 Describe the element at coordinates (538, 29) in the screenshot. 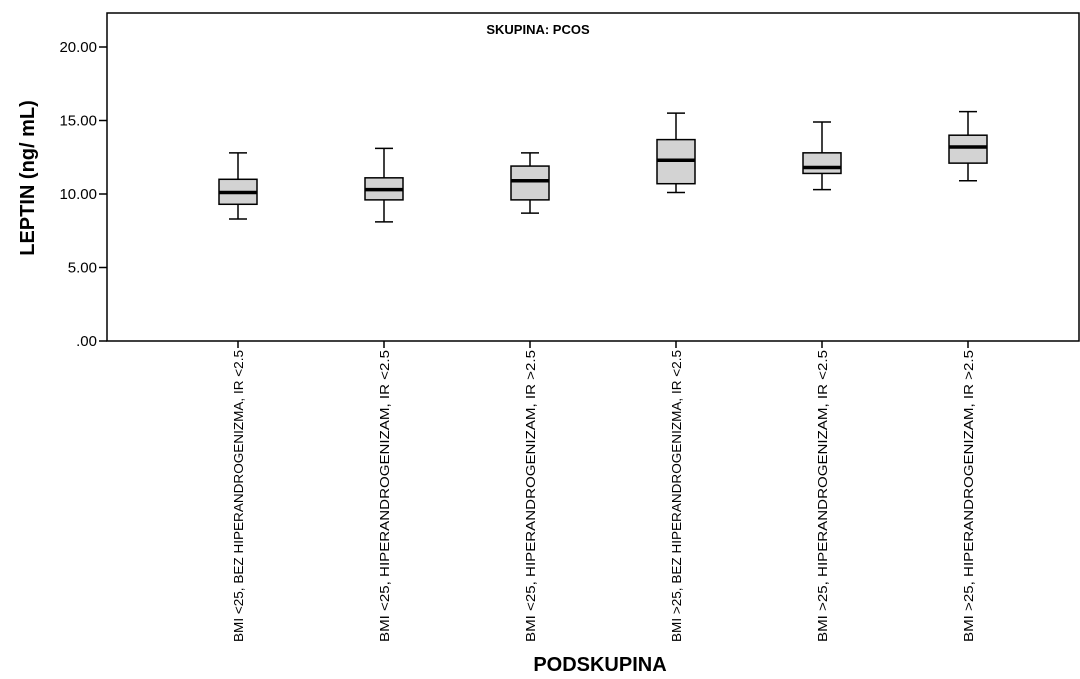

I see `chart-title: SKUPINA: PCOS` at that location.